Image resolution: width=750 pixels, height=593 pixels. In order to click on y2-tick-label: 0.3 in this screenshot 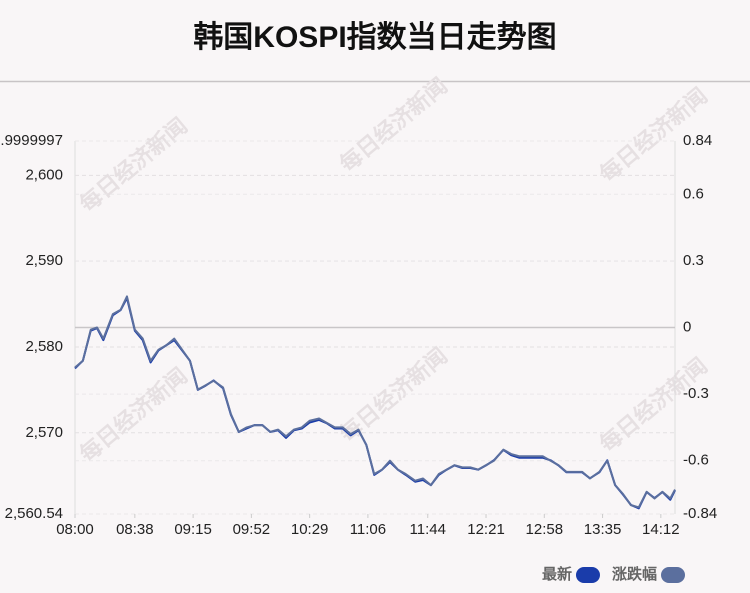, I will do `click(693, 260)`.